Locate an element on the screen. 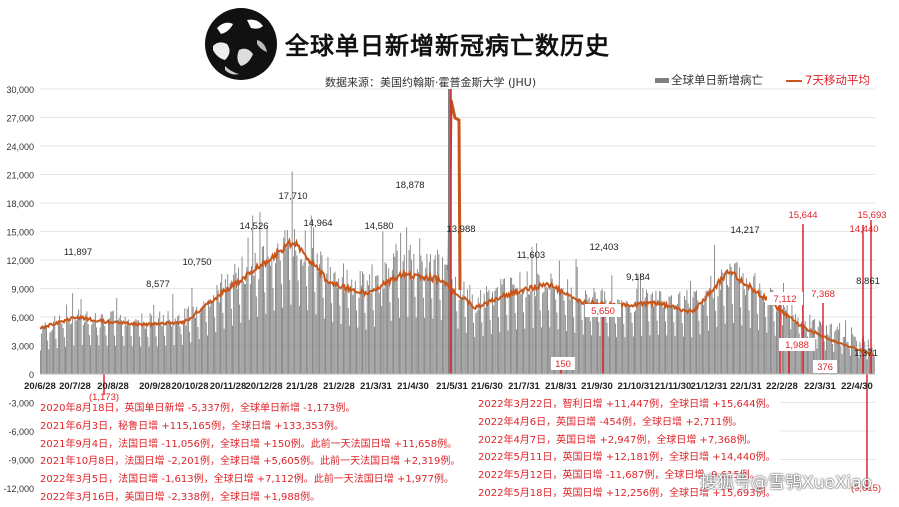 The height and width of the screenshot is (507, 899). x-tick-label: 20/7/28 is located at coordinates (75, 386).